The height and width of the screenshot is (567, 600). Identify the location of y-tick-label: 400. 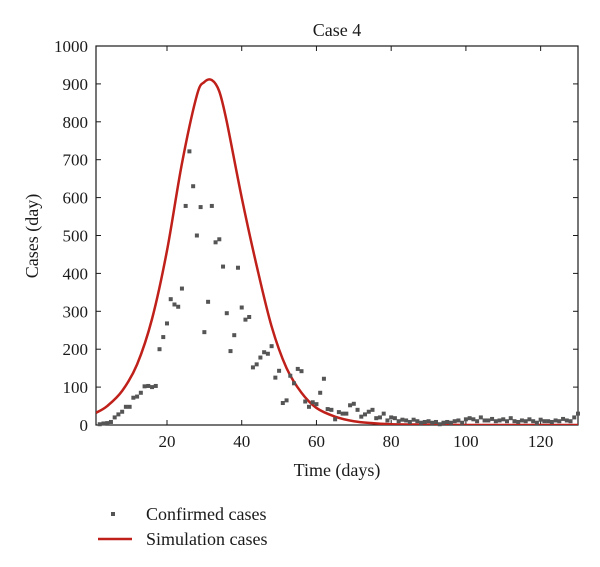
(76, 273).